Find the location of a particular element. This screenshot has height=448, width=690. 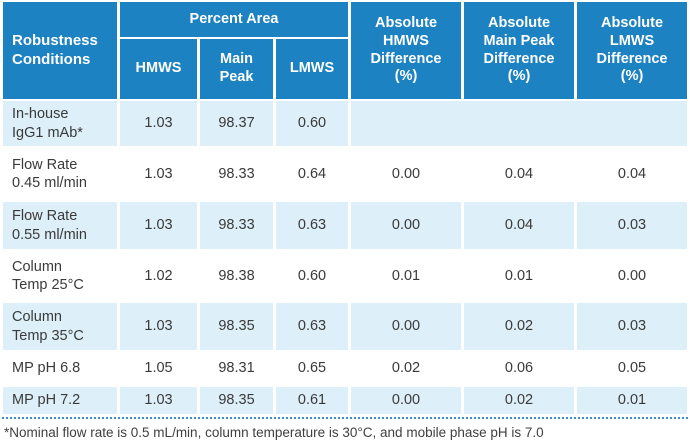

header-absolute-main-peak-difference: Absolute Main Peak Difference (%) is located at coordinates (519, 50).